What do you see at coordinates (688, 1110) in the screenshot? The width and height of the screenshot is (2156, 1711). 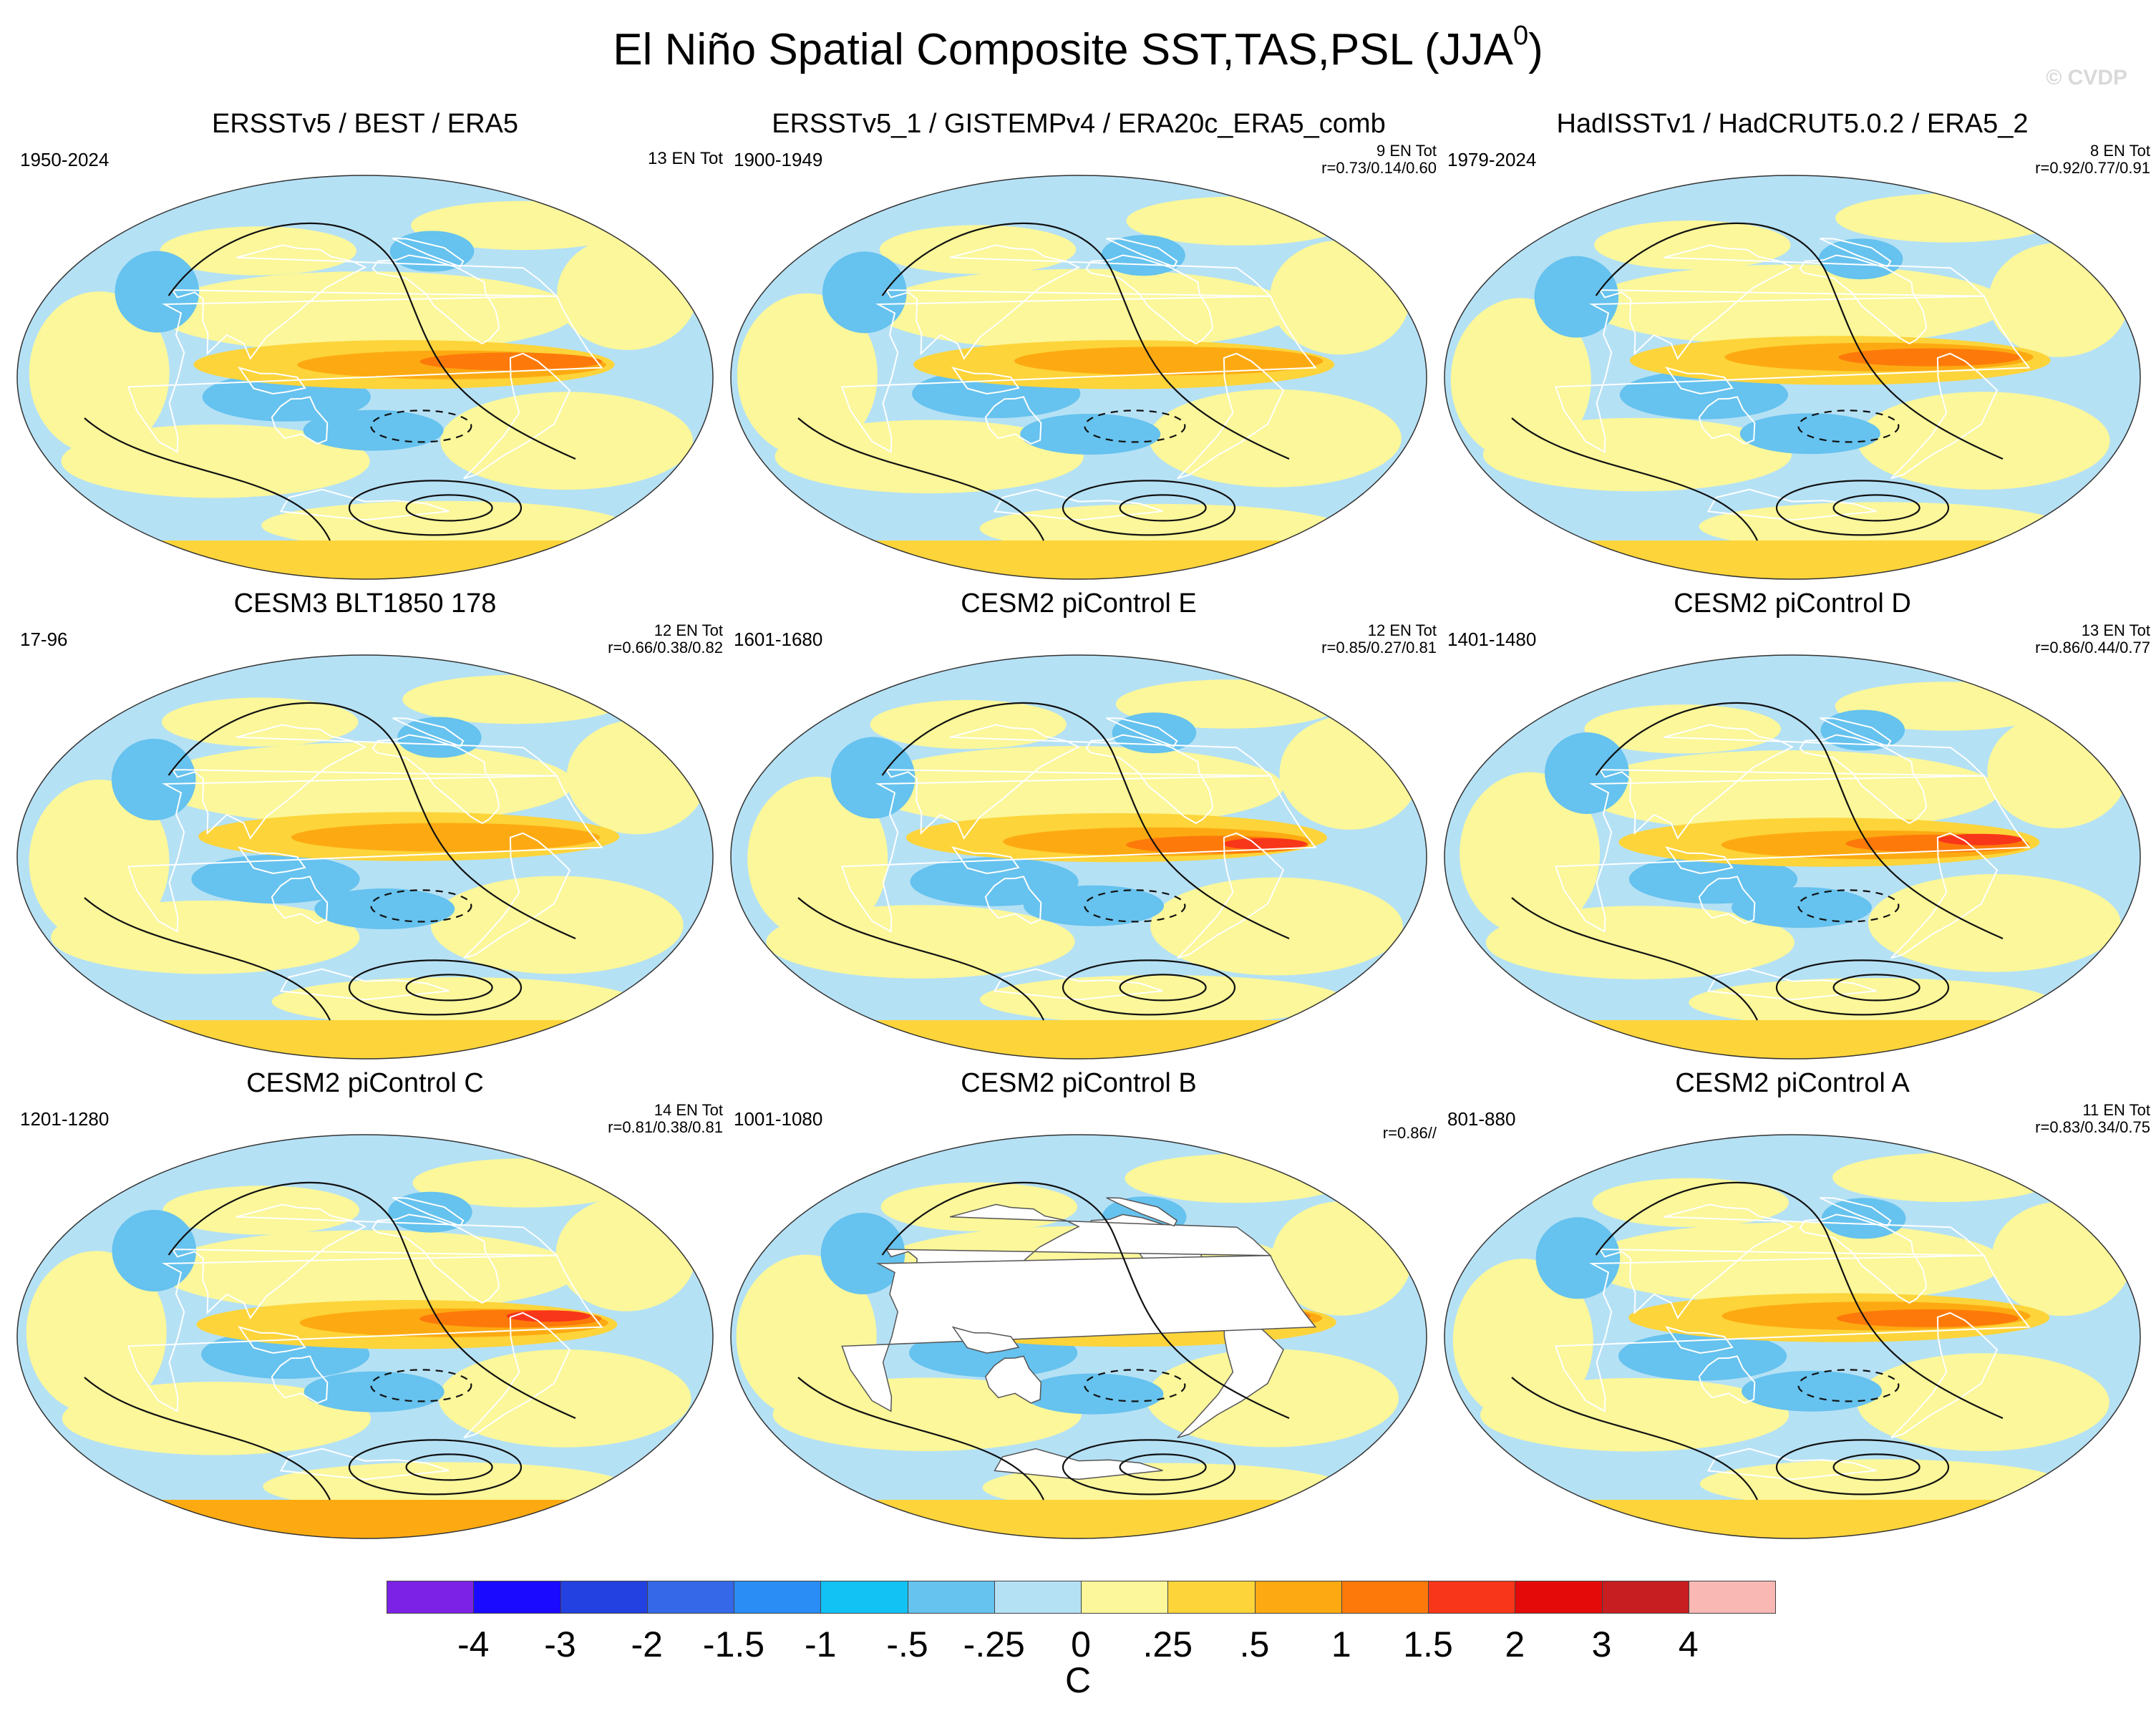 I see `panel-en-count: 14 EN Tot` at bounding box center [688, 1110].